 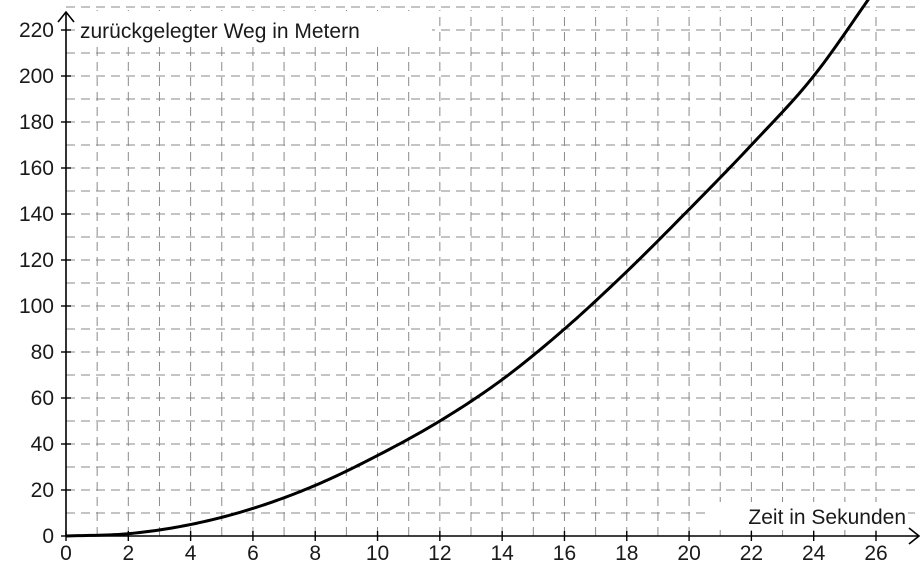 I want to click on x-tick-label: 26, so click(x=875, y=553).